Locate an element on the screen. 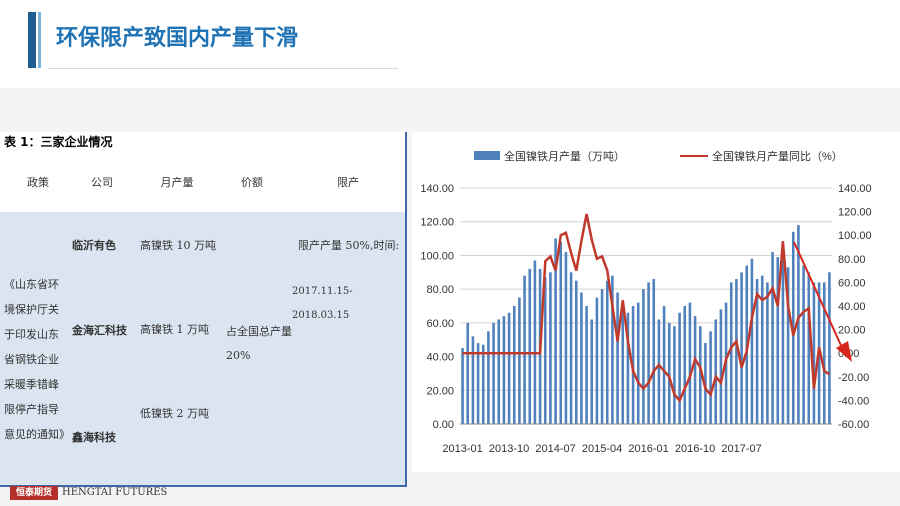 This screenshot has width=900, height=506. output-share: 占全国总产量 20% is located at coordinates (259, 343).